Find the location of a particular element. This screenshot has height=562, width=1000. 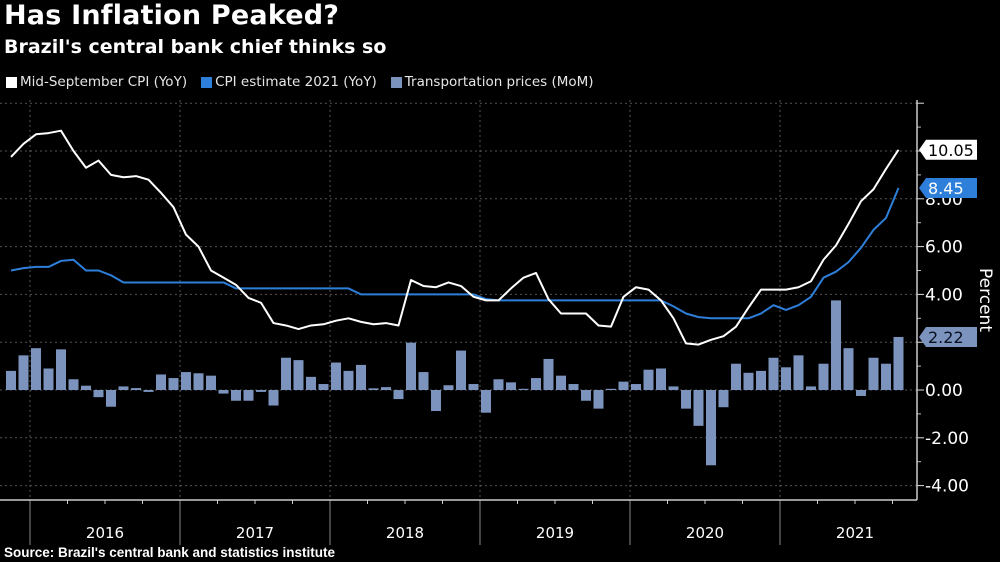

chart-title: Has Inflation Peaked? is located at coordinates (172, 15).